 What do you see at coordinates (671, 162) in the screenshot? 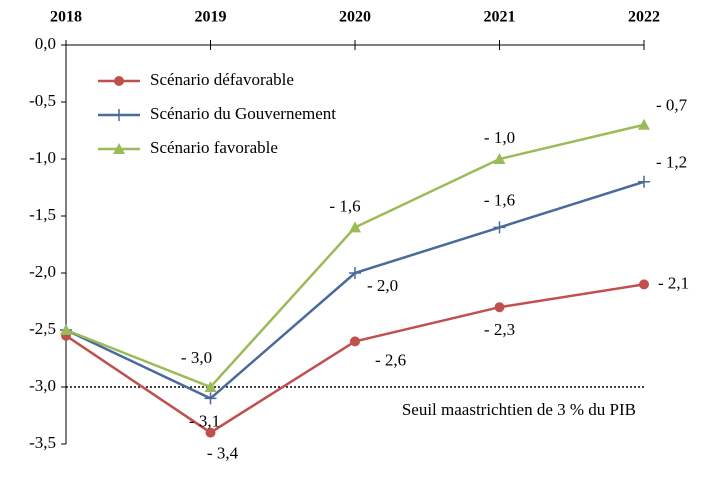
I see `value-label: - 1,2` at bounding box center [671, 162].